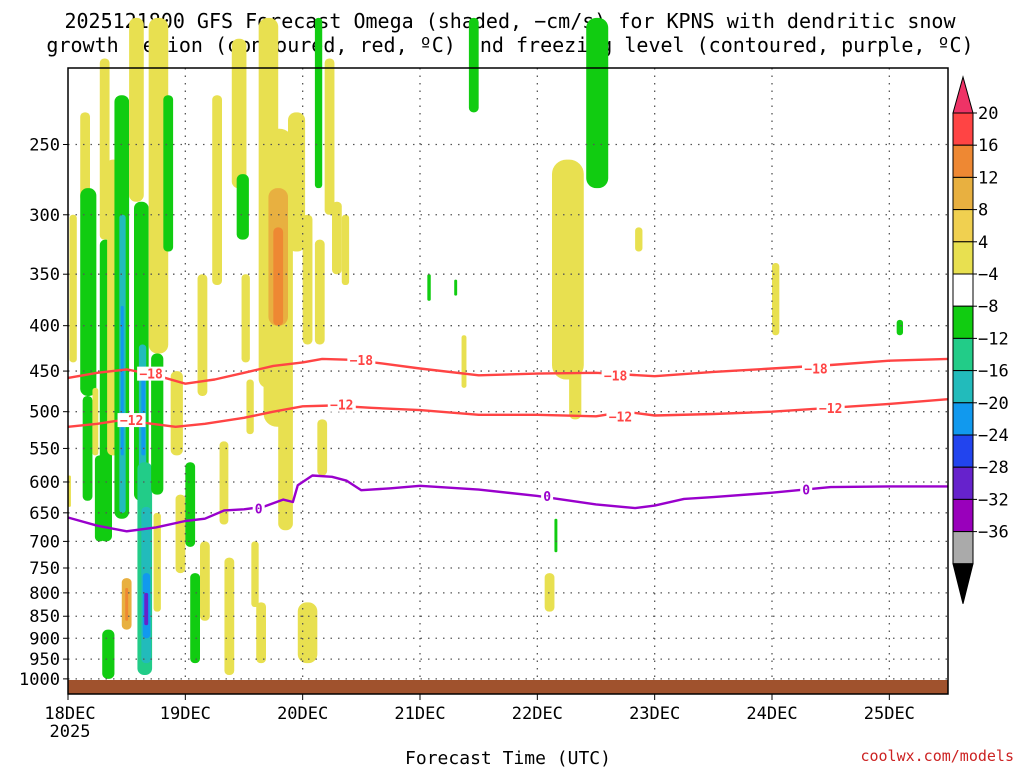 Image resolution: width=1024 pixels, height=768 pixels. I want to click on y-tick-label: 550, so click(44, 449).